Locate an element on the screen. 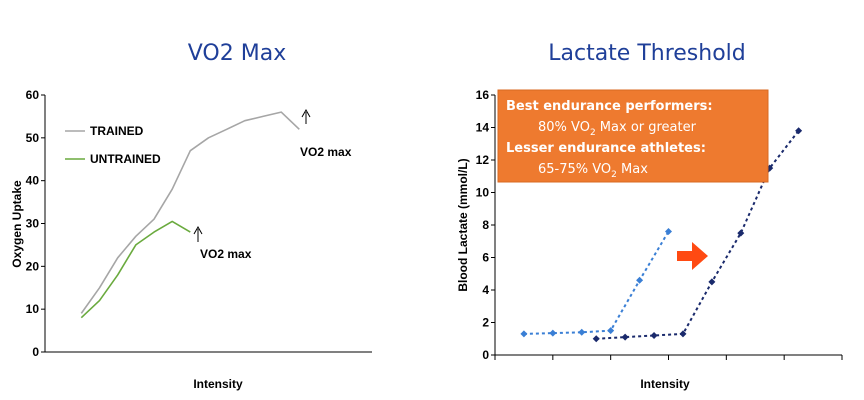 The height and width of the screenshot is (400, 864). shift-right-arrow-icon is located at coordinates (692, 256).